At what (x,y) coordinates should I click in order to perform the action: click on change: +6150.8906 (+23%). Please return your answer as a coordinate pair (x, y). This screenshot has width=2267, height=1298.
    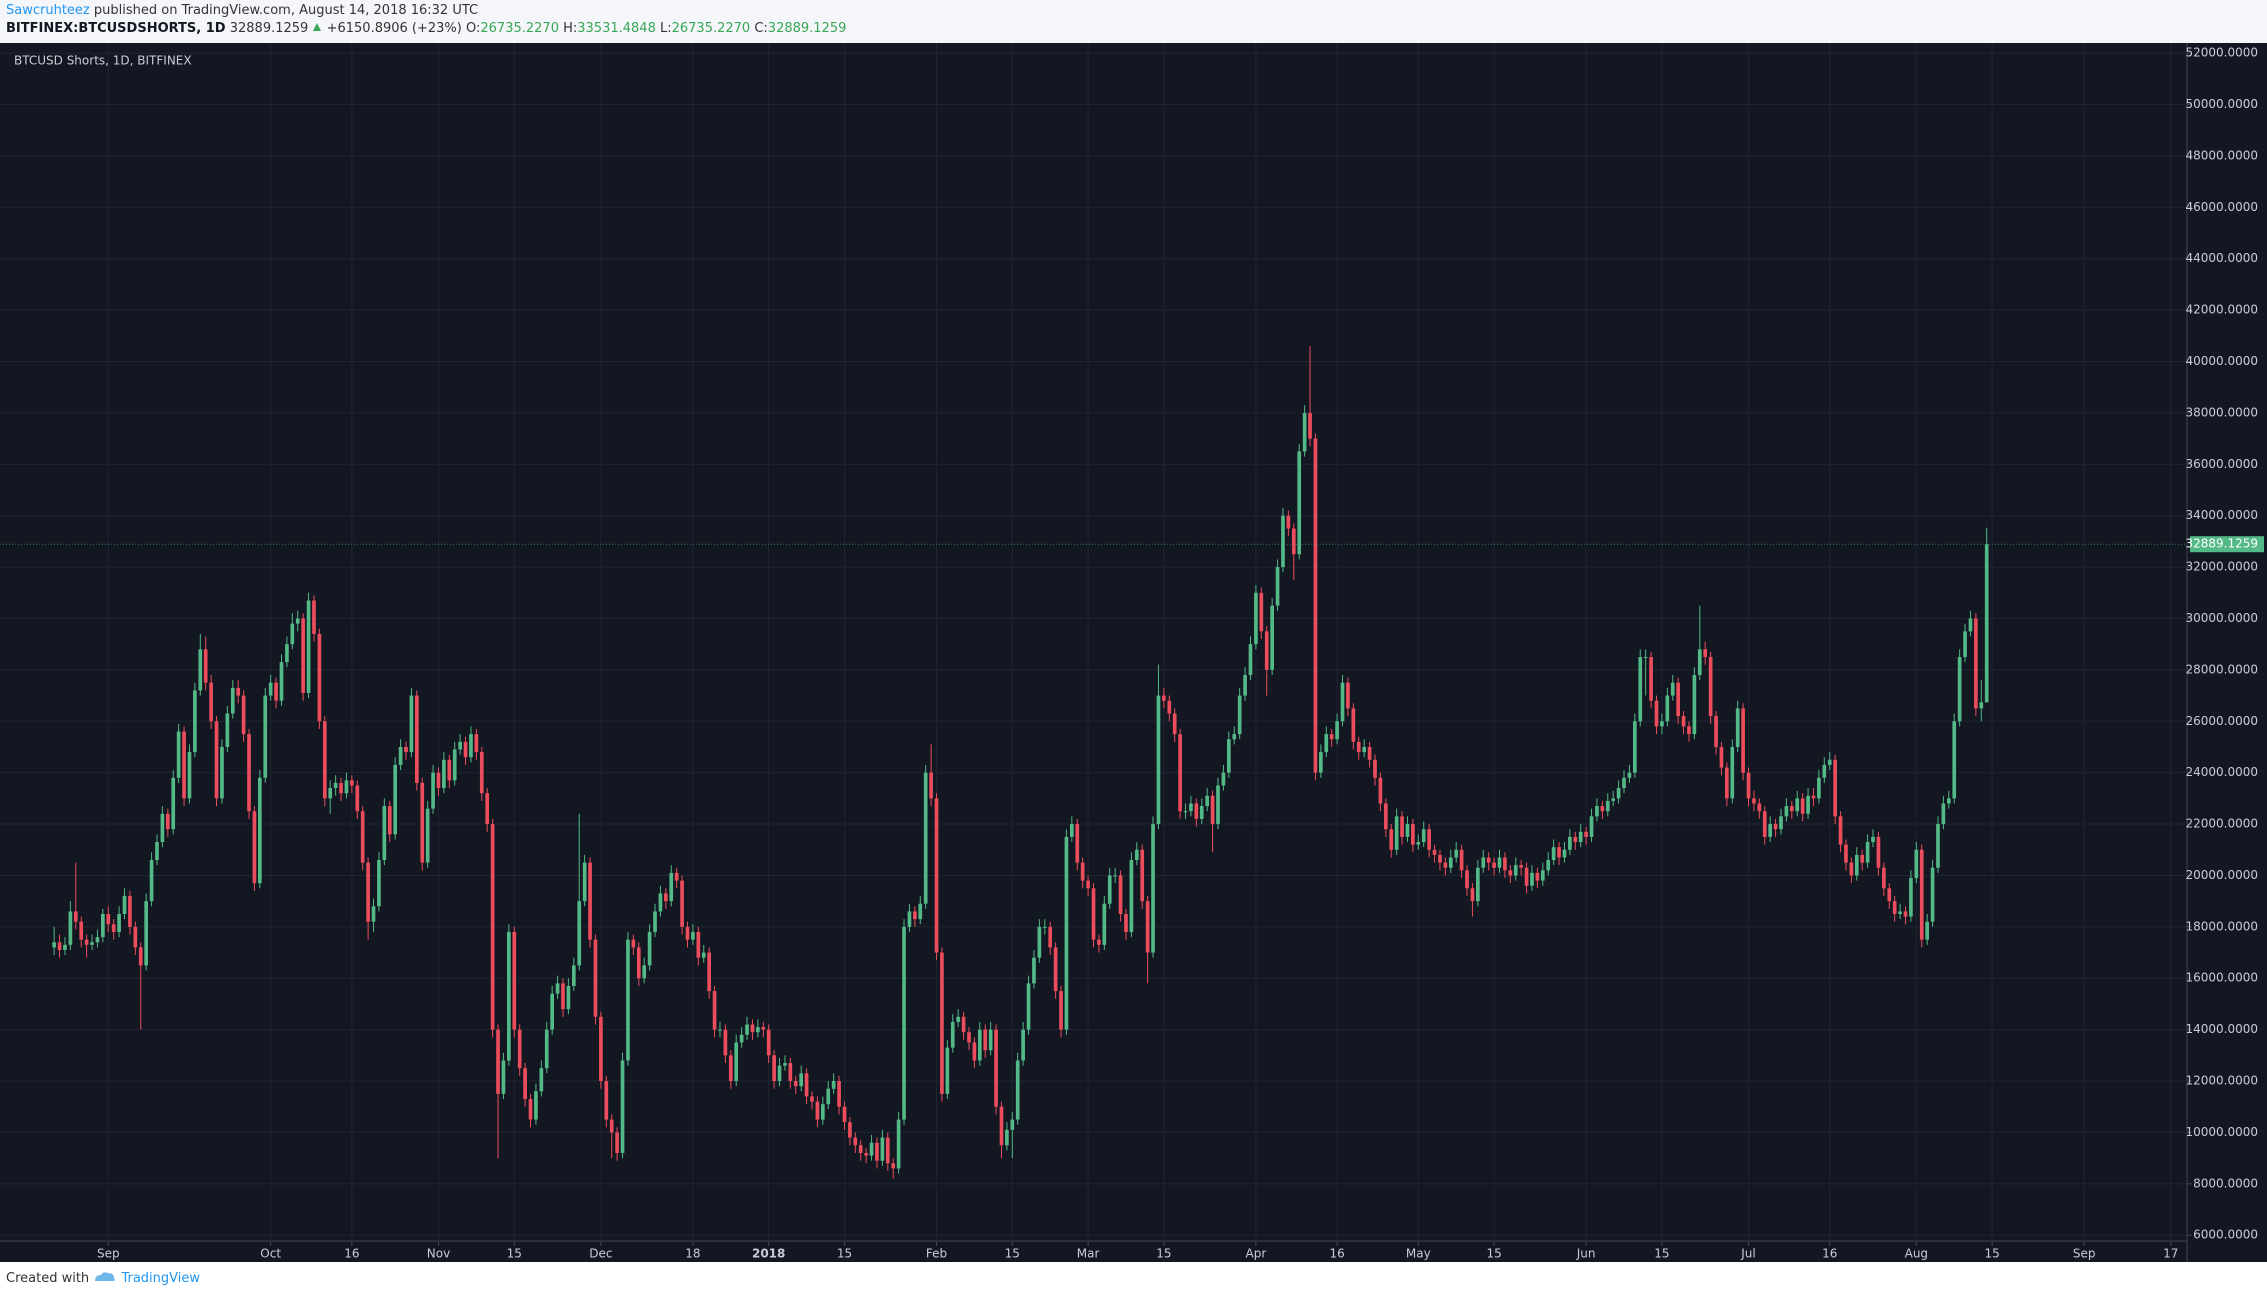
    Looking at the image, I should click on (394, 28).